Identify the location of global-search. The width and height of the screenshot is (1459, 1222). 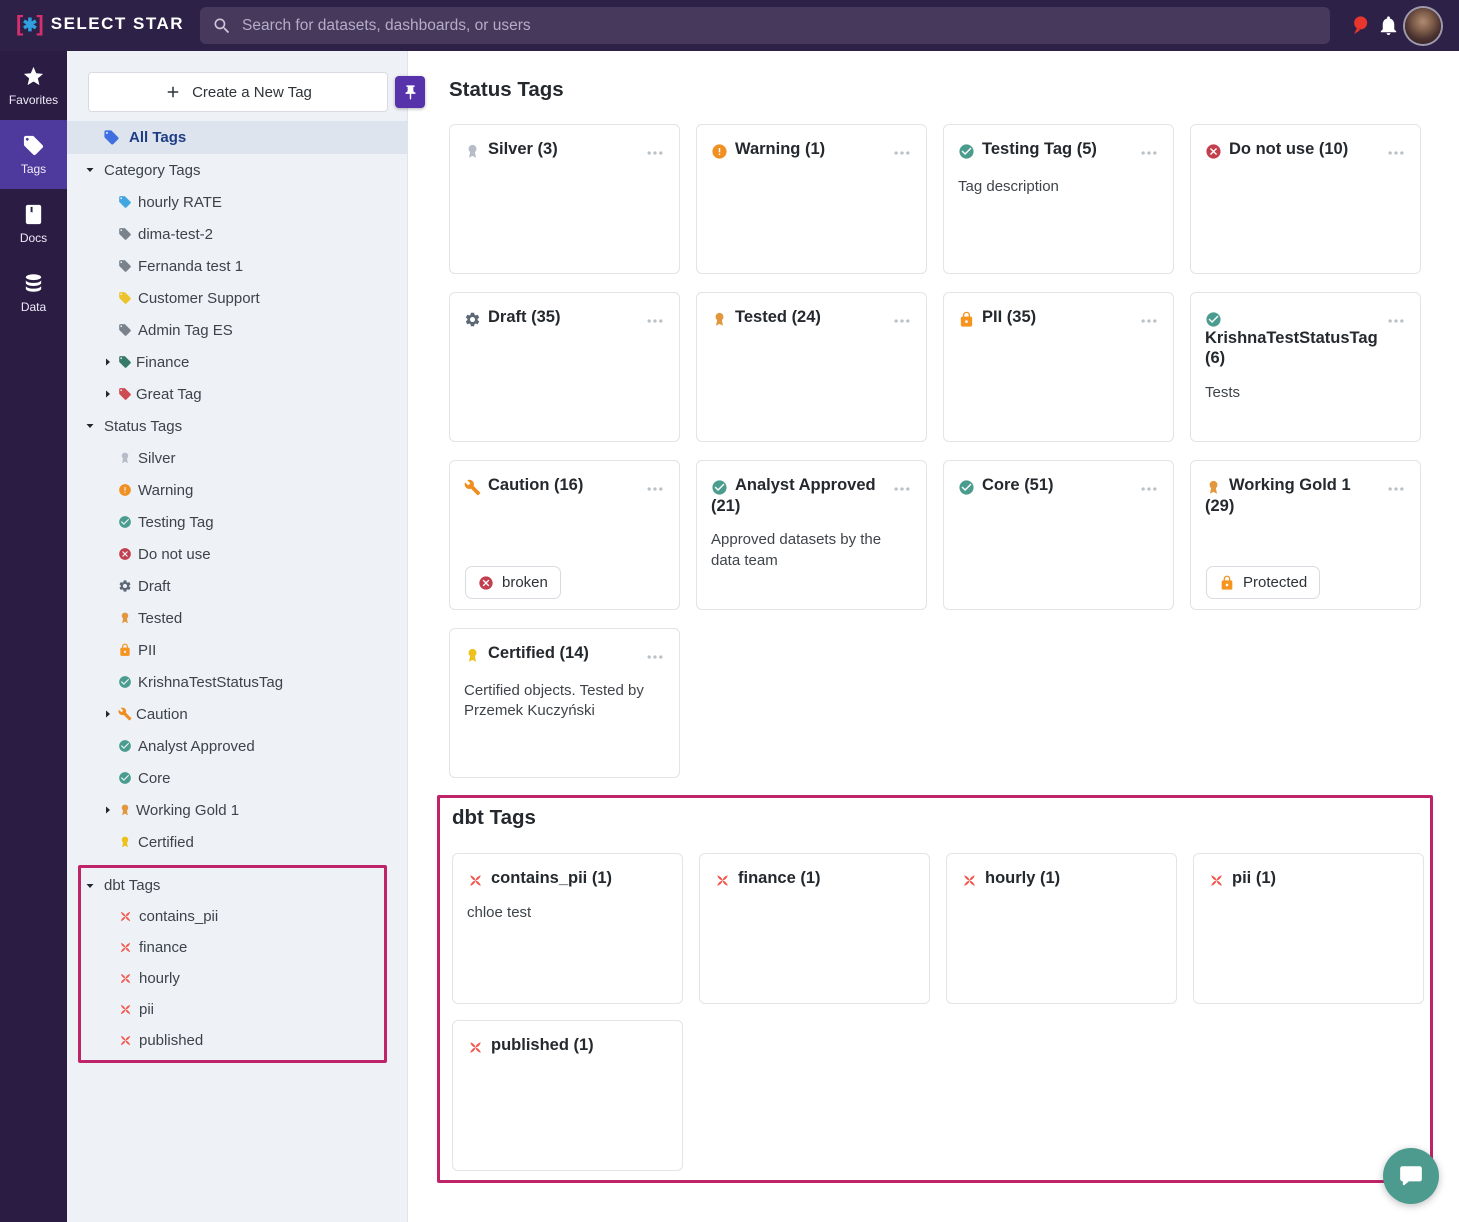
(765, 25).